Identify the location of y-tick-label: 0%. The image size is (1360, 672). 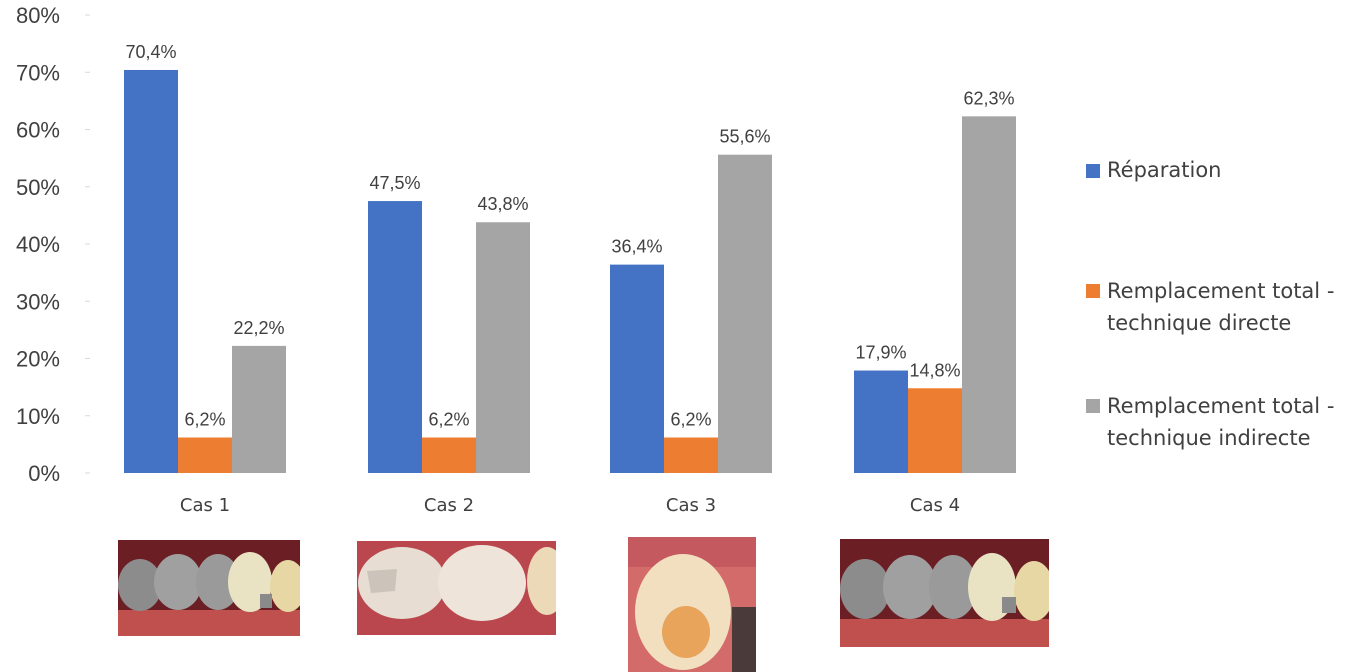
(44, 473).